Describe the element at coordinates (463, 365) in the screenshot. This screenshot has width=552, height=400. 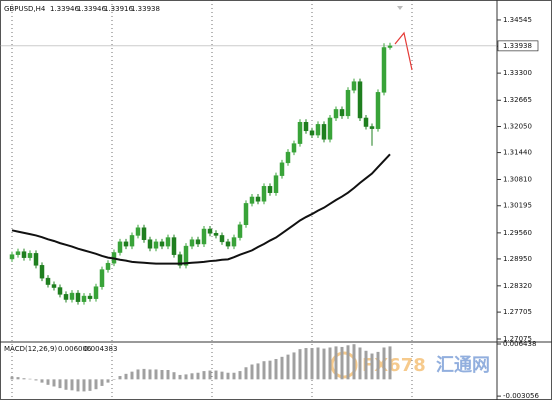
I see `watermark-site: 汇通网` at that location.